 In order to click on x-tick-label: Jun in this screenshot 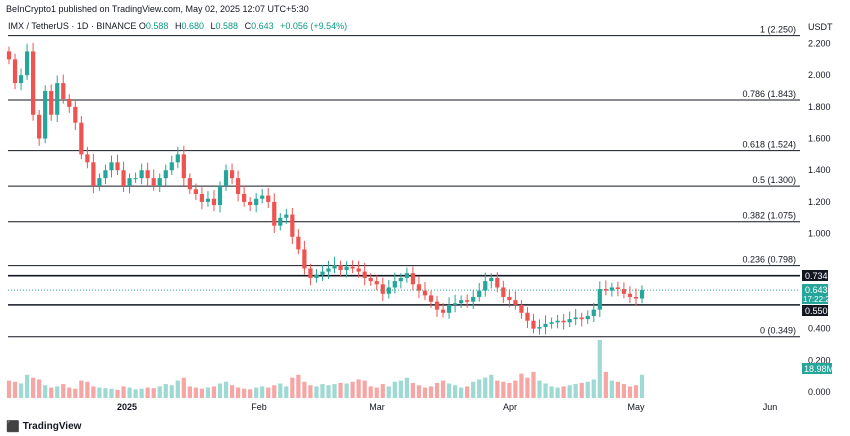, I will do `click(770, 407)`.